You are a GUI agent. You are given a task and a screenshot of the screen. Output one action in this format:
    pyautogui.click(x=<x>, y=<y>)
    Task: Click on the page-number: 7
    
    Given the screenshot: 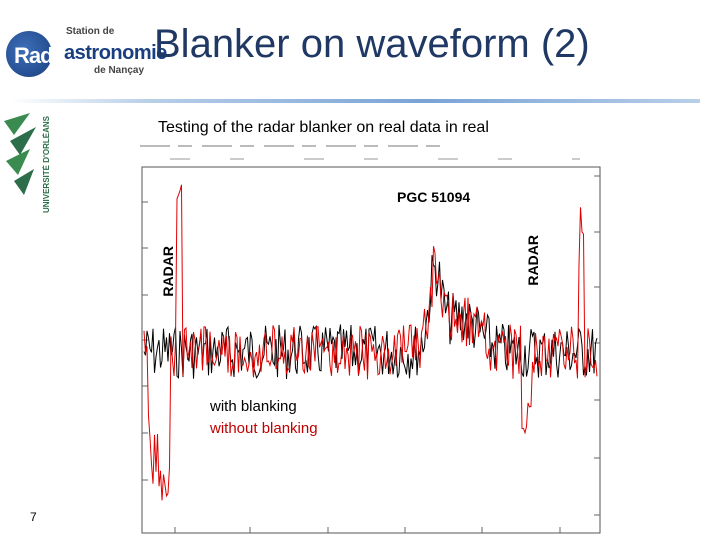 What is the action you would take?
    pyautogui.click(x=33, y=517)
    